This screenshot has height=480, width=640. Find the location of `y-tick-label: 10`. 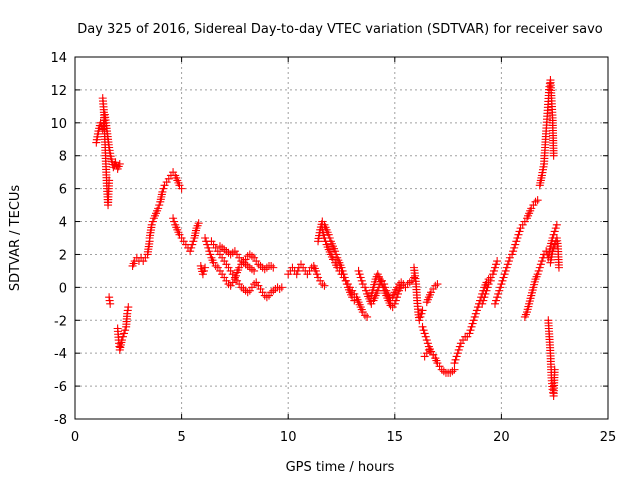

y-tick-label: 10 is located at coordinates (58, 124).